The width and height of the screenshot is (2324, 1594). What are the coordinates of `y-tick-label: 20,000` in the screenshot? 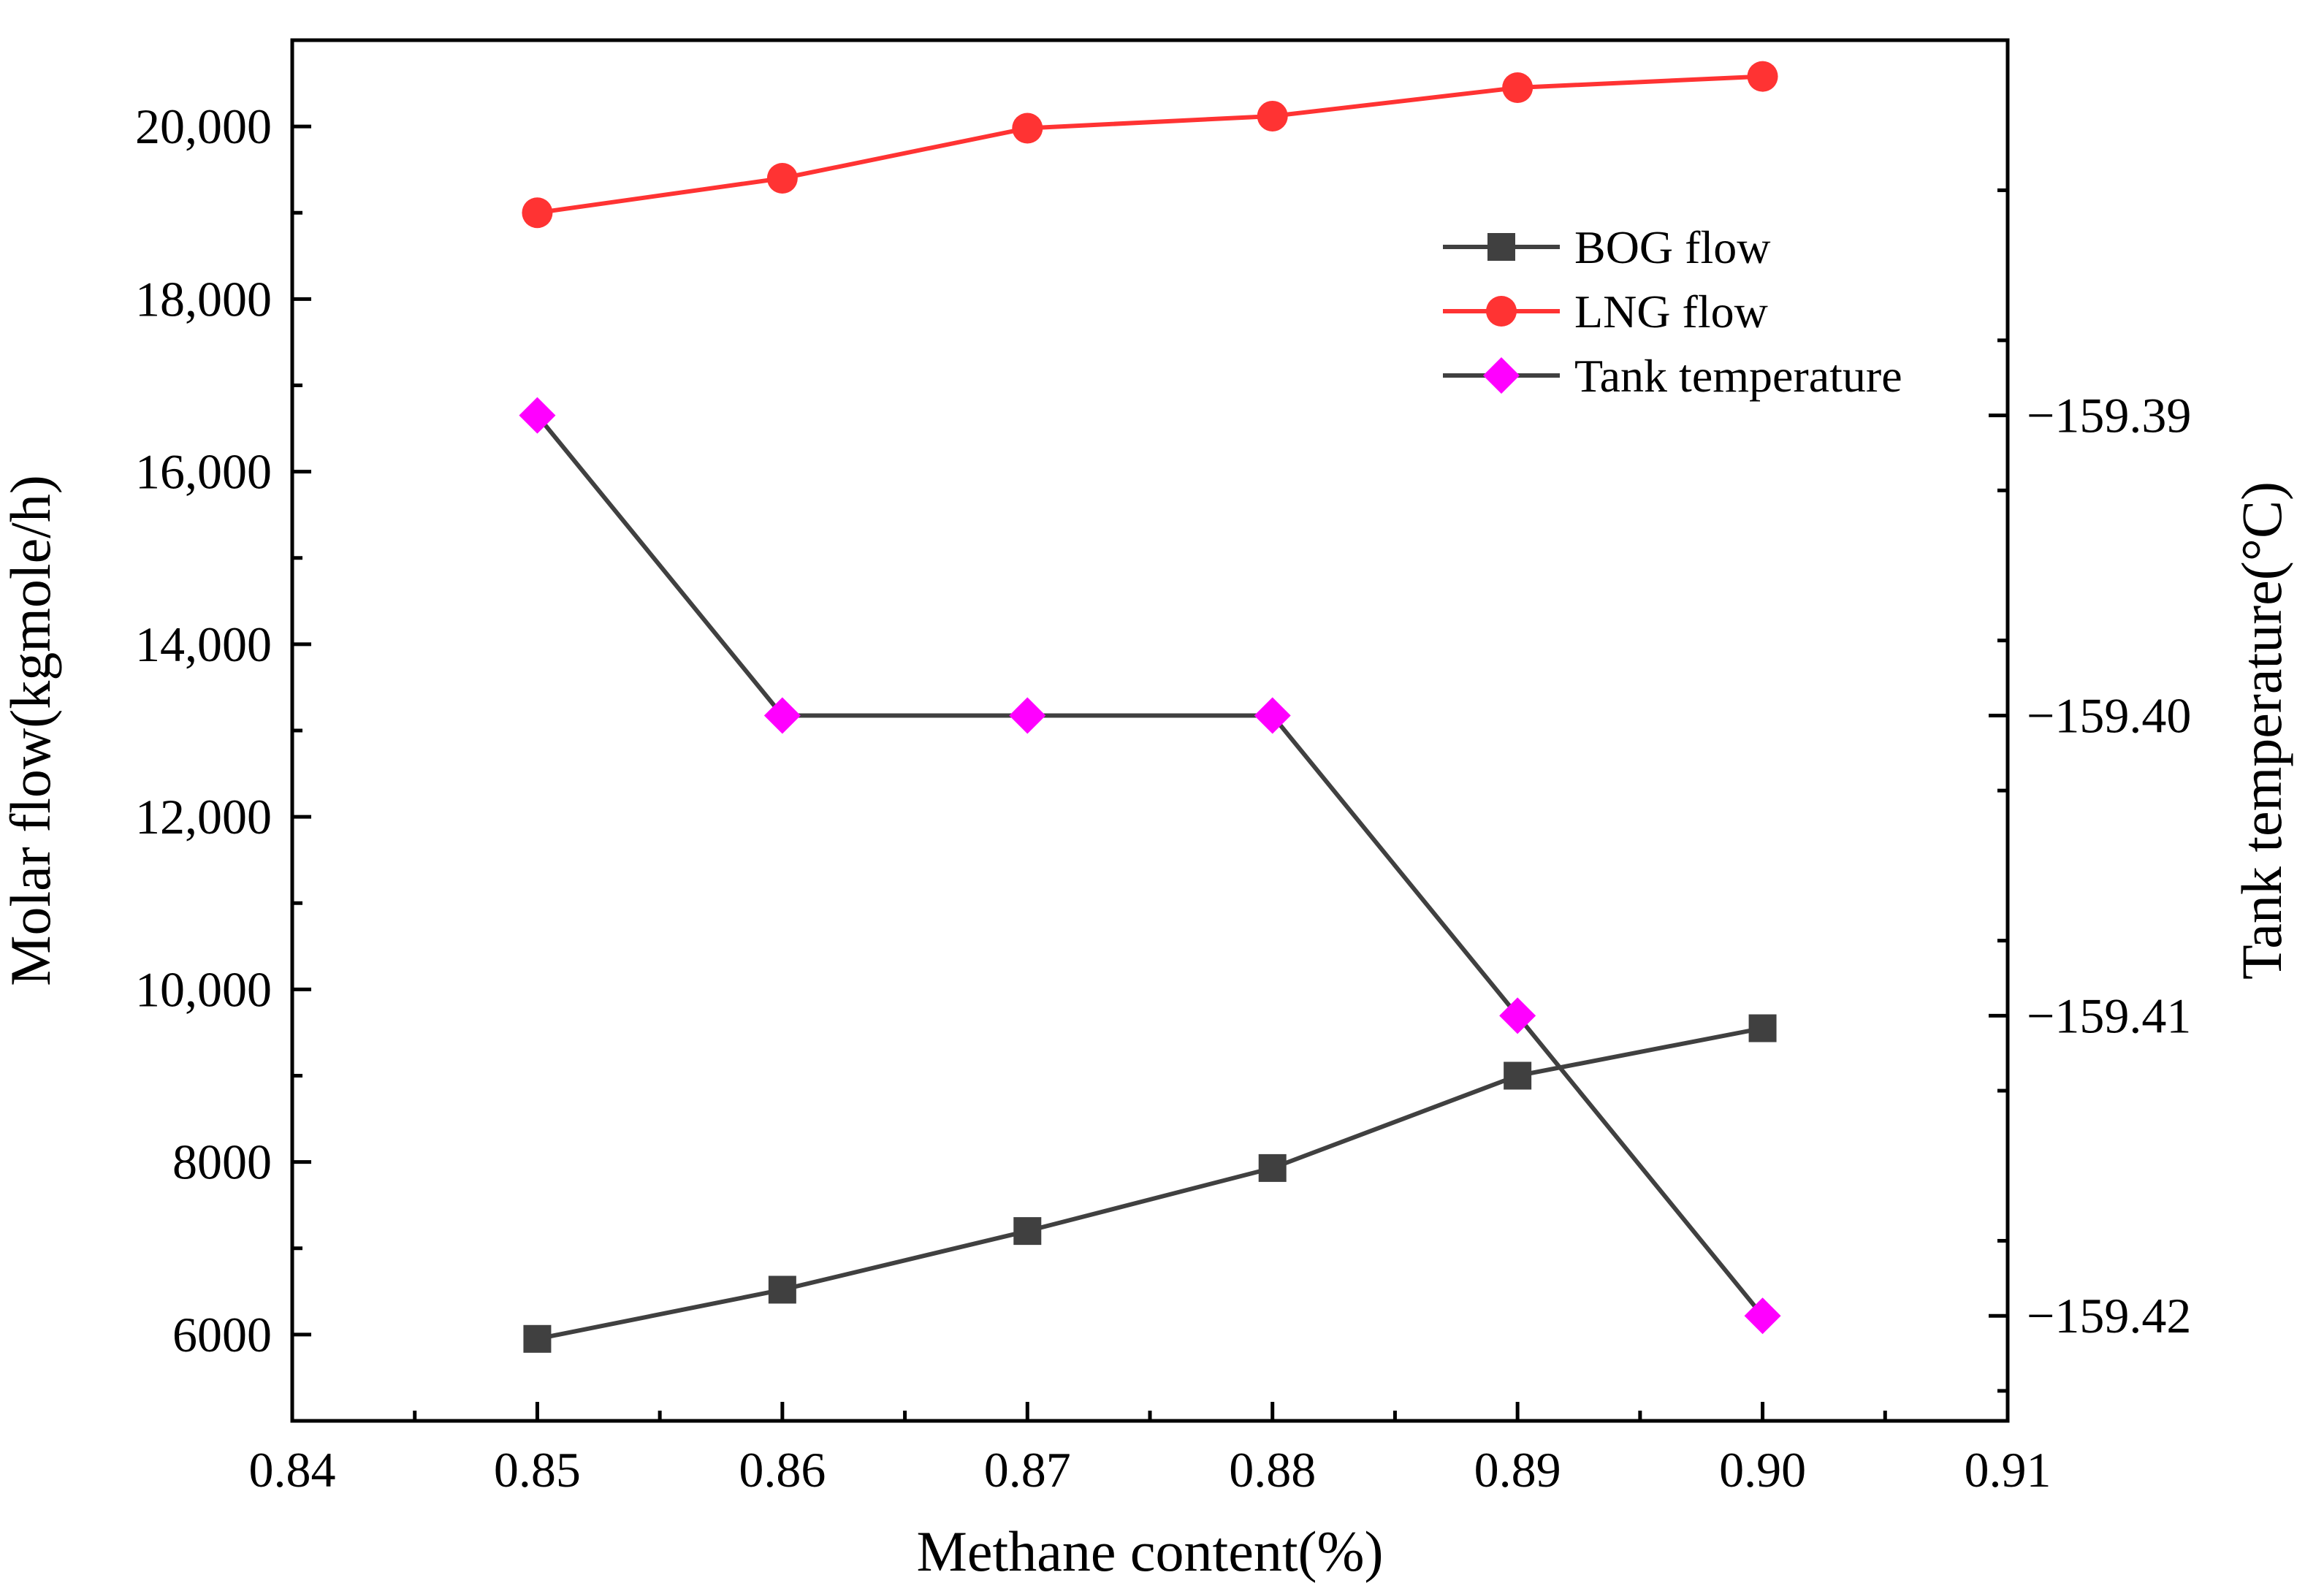 It's located at (204, 126).